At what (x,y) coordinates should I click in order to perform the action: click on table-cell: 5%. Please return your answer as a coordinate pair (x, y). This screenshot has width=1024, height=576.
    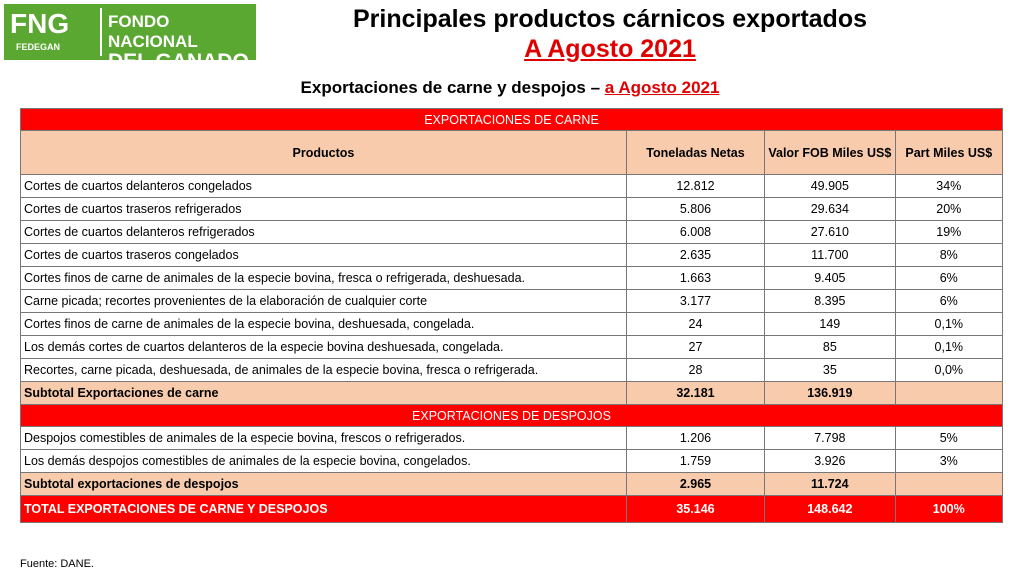
    Looking at the image, I should click on (949, 438).